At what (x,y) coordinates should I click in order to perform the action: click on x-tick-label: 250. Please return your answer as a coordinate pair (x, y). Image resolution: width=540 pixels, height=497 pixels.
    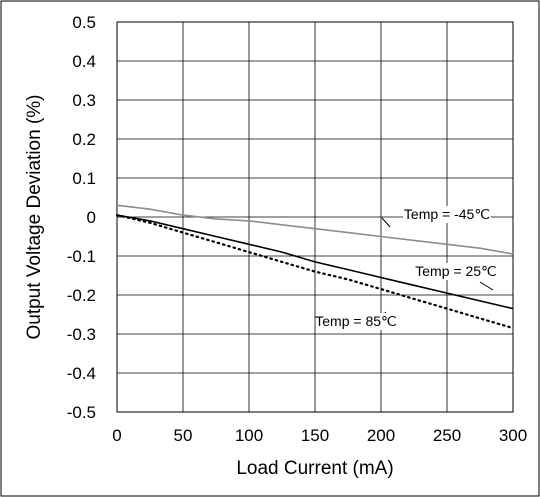
    Looking at the image, I should click on (447, 435).